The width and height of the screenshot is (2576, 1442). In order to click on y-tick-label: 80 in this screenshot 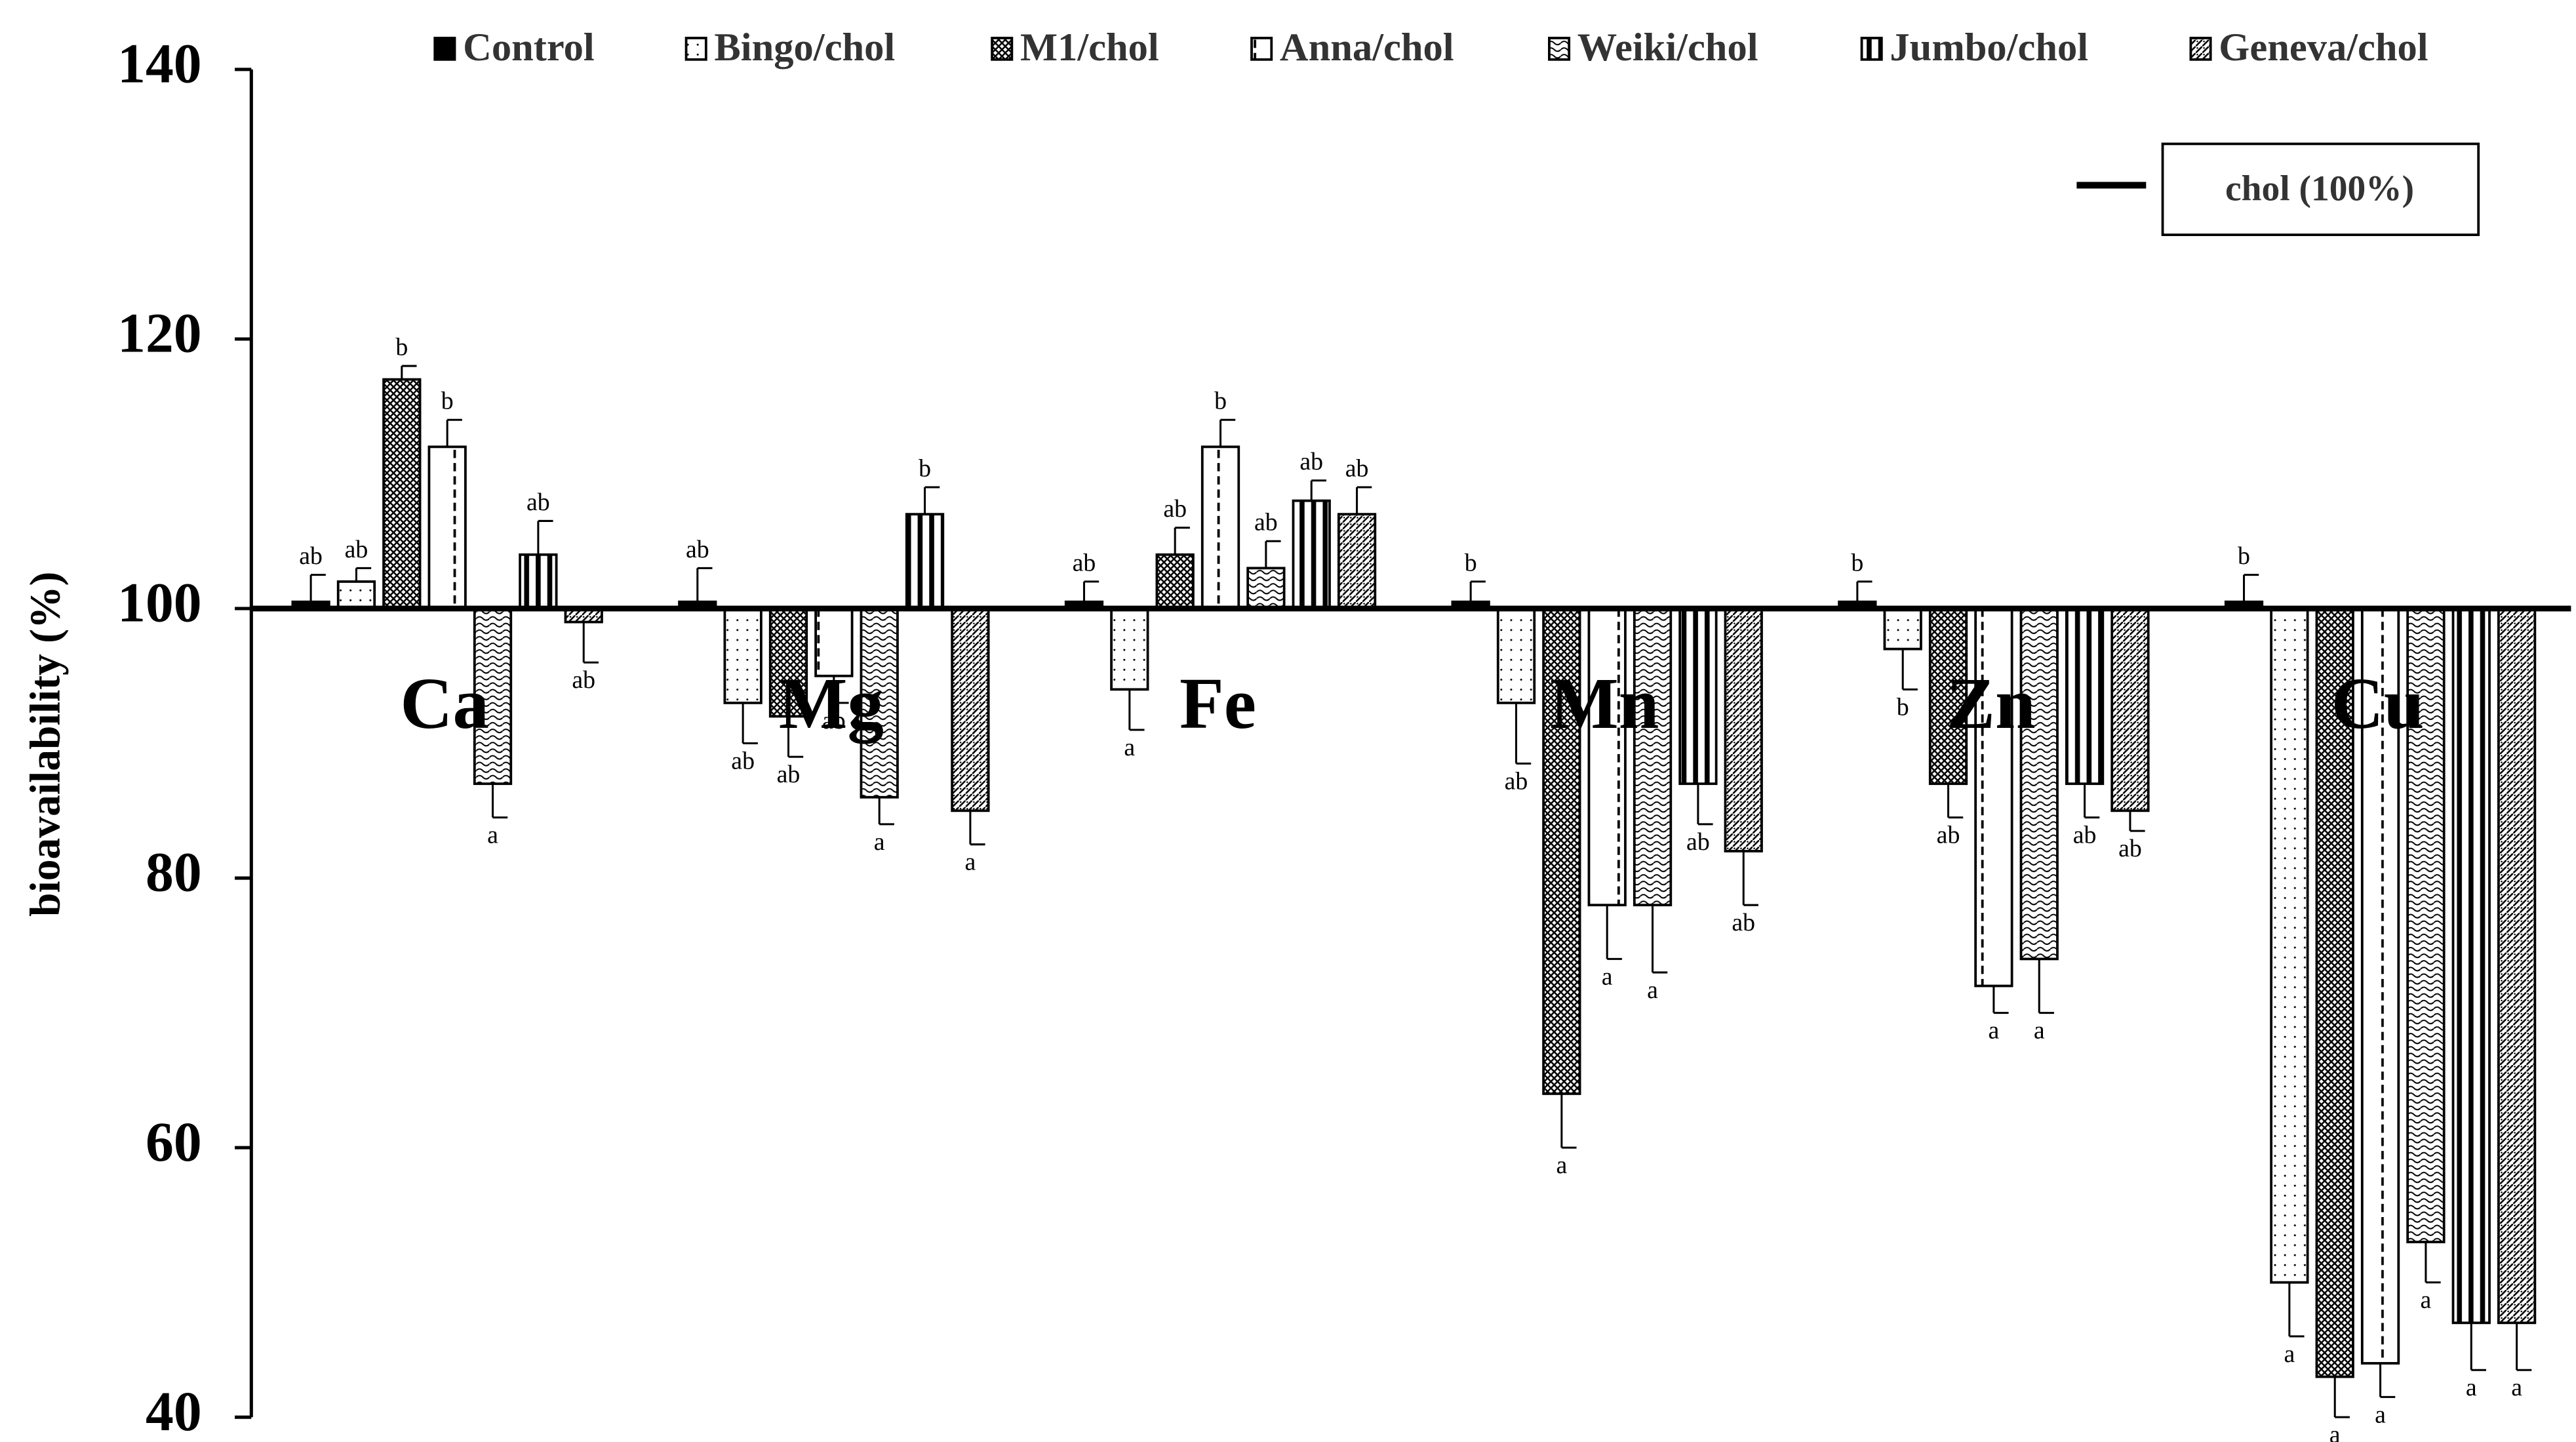, I will do `click(174, 872)`.